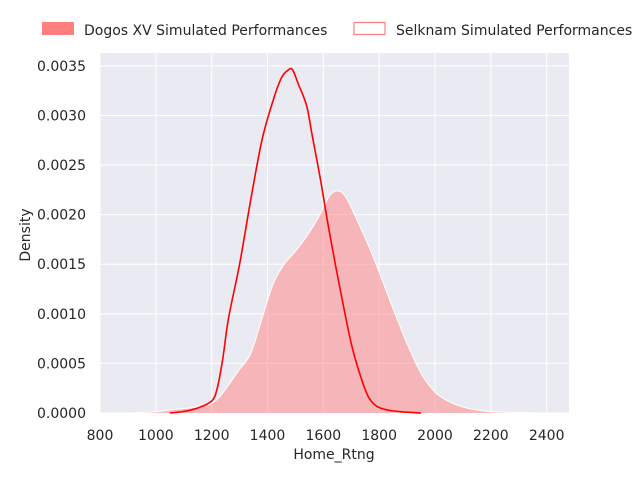 The image size is (640, 484). I want to click on legend-label-dogos: Dogos XV Simulated Performances, so click(205, 31).